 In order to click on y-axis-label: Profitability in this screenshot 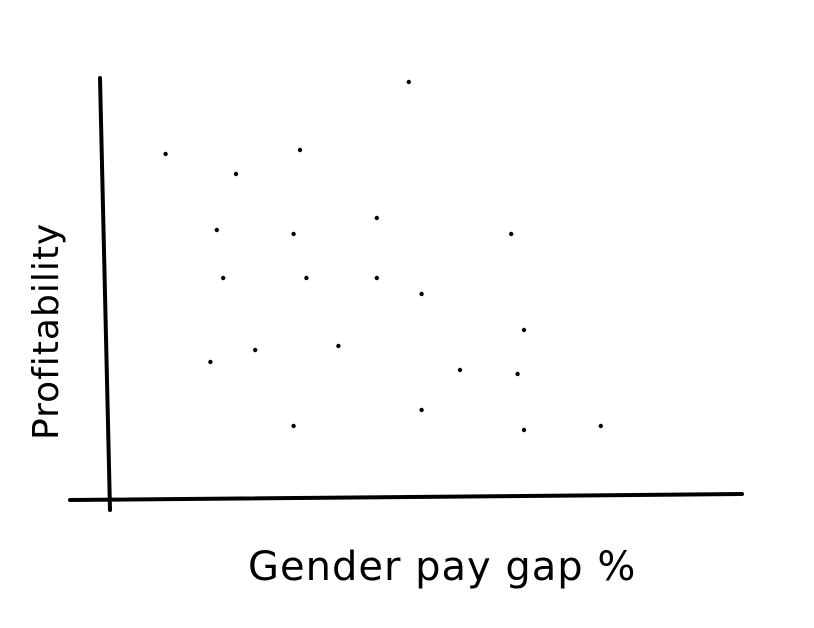, I will do `click(46, 331)`.